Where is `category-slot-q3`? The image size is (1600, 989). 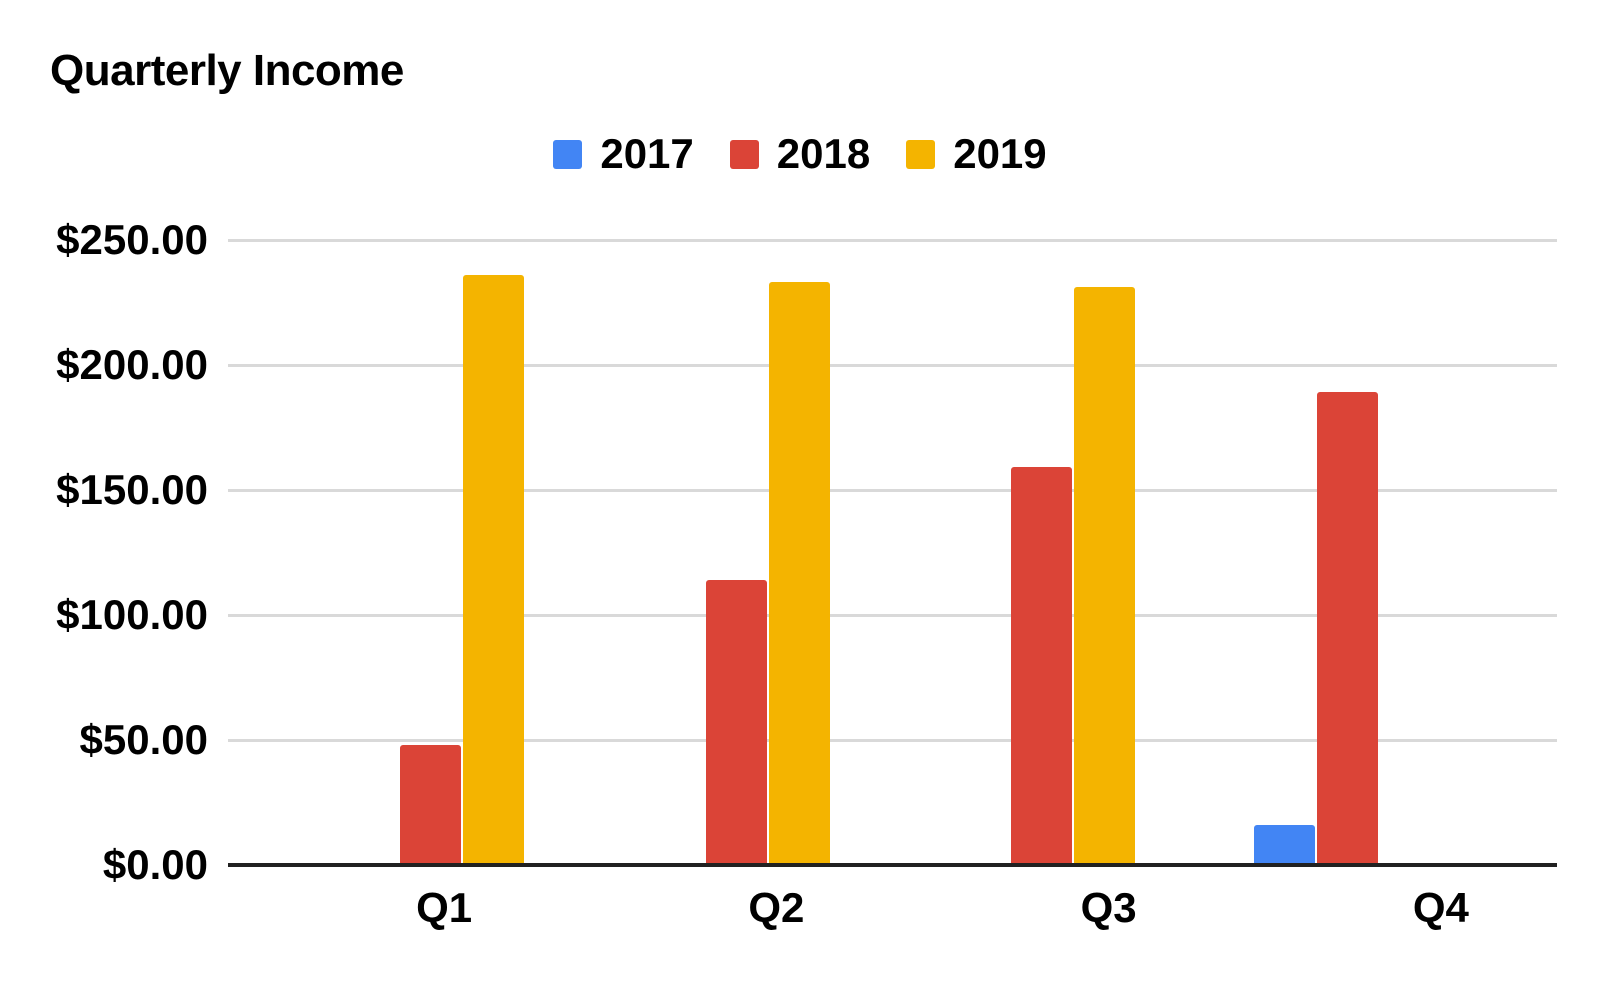
category-slot-q3 is located at coordinates (1042, 552).